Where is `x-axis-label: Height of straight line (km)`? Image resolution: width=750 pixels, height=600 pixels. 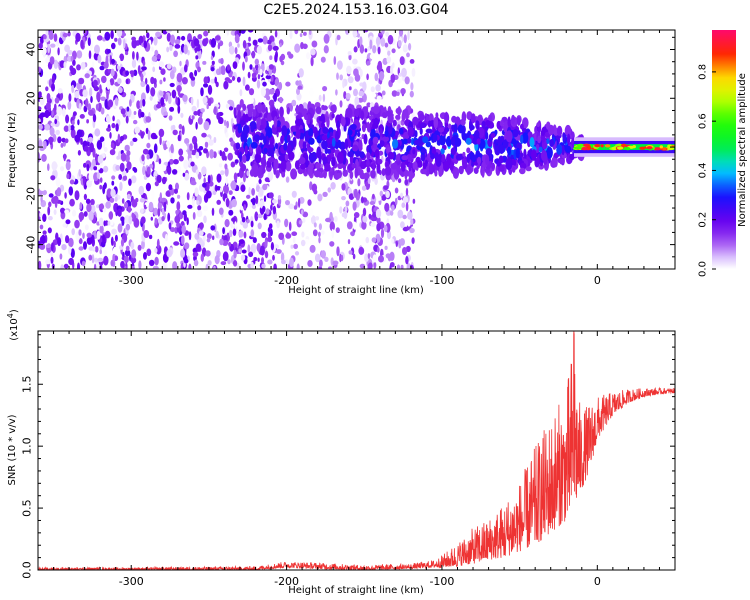 x-axis-label: Height of straight line (km) is located at coordinates (356, 590).